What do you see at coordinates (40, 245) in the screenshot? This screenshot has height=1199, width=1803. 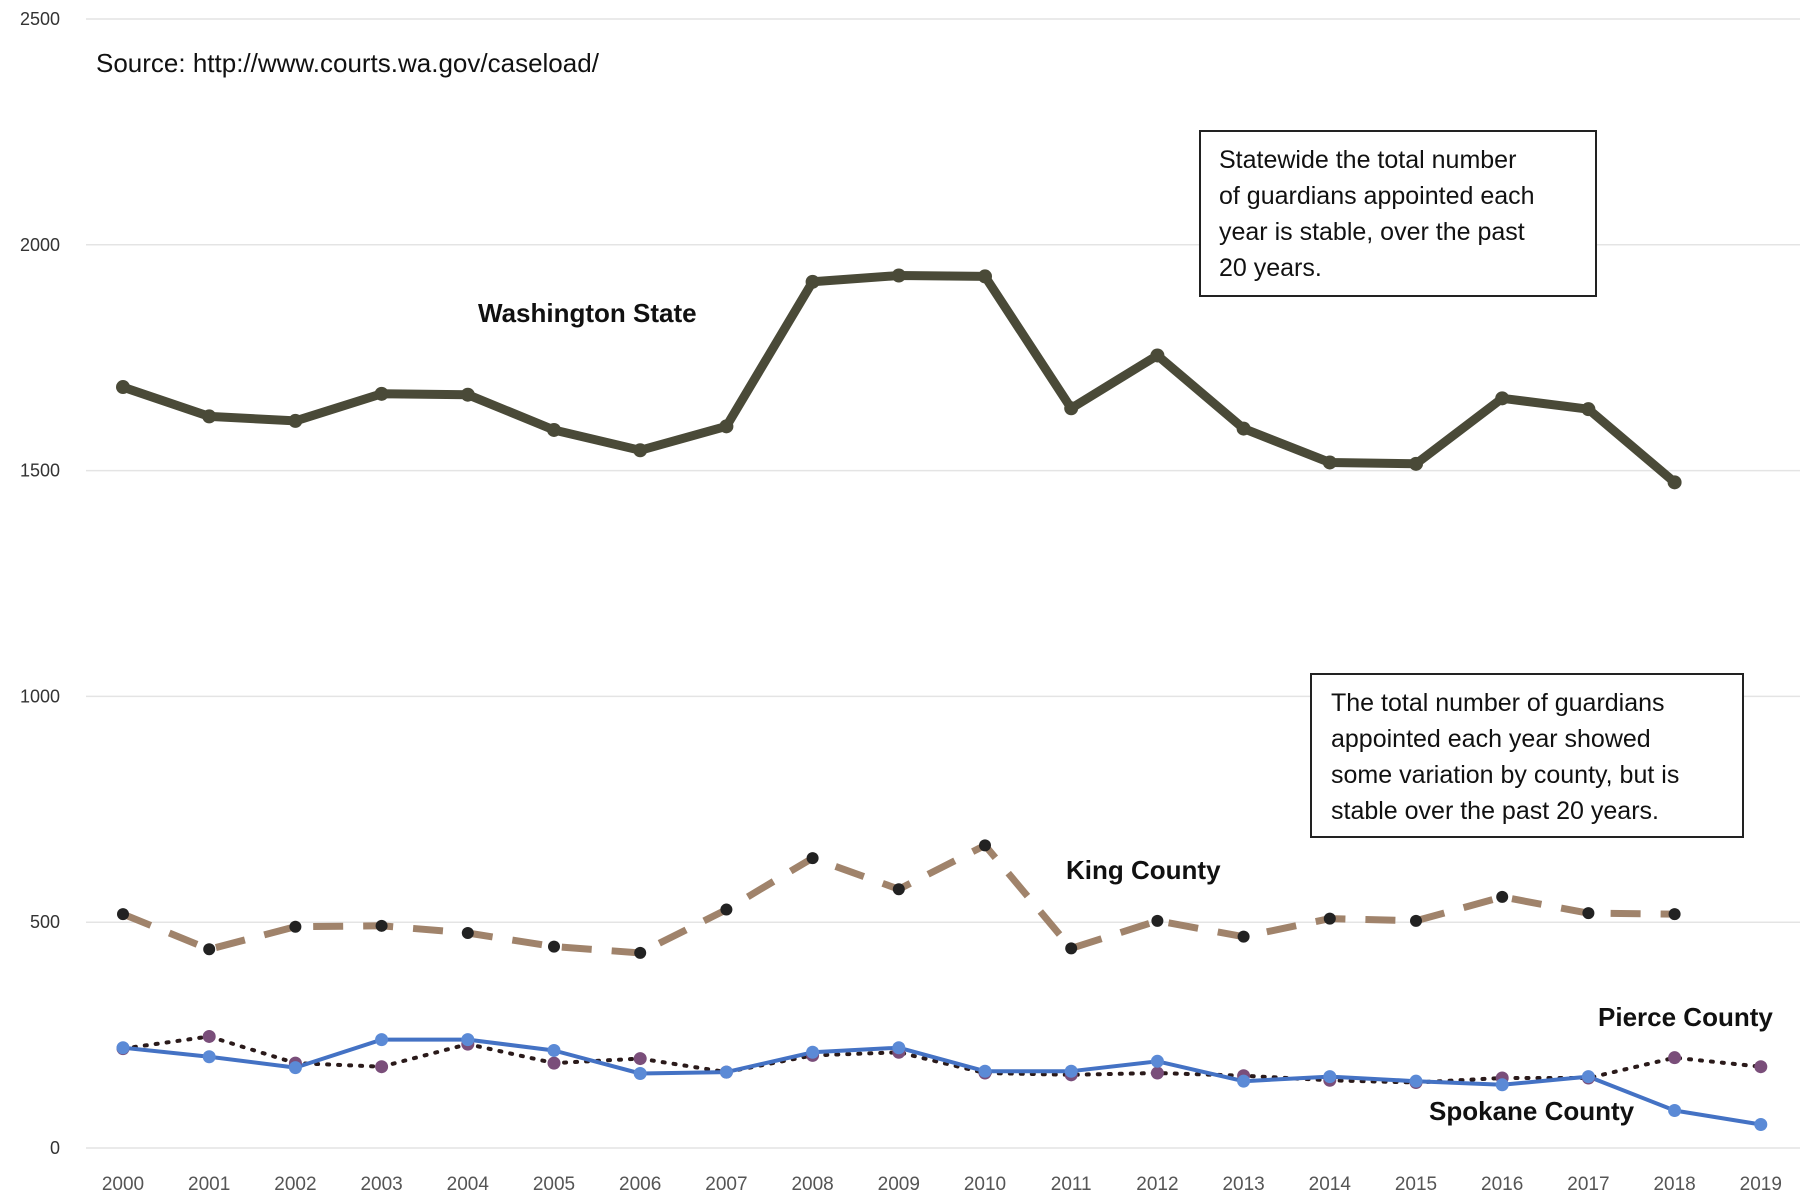 I see `y-tick-label: 2000` at bounding box center [40, 245].